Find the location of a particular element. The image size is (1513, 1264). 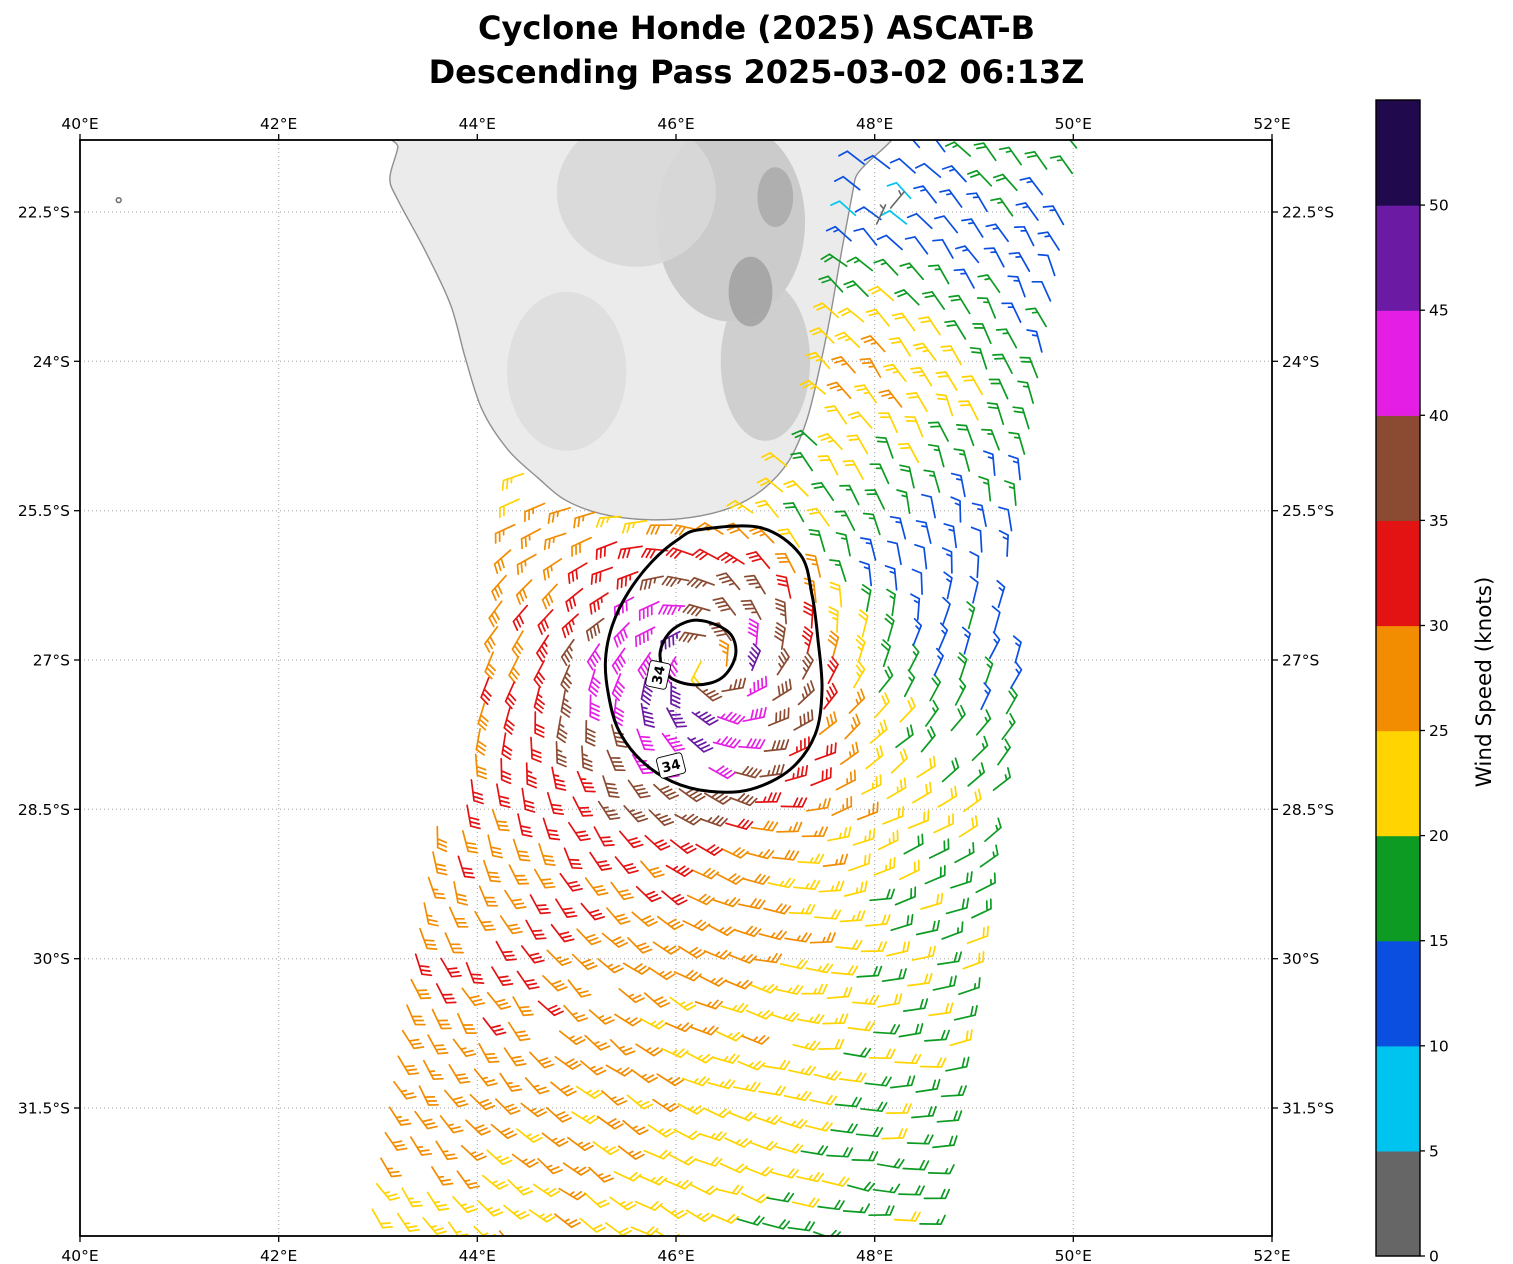

y-tick-label-right: 24°S is located at coordinates (1300, 362).